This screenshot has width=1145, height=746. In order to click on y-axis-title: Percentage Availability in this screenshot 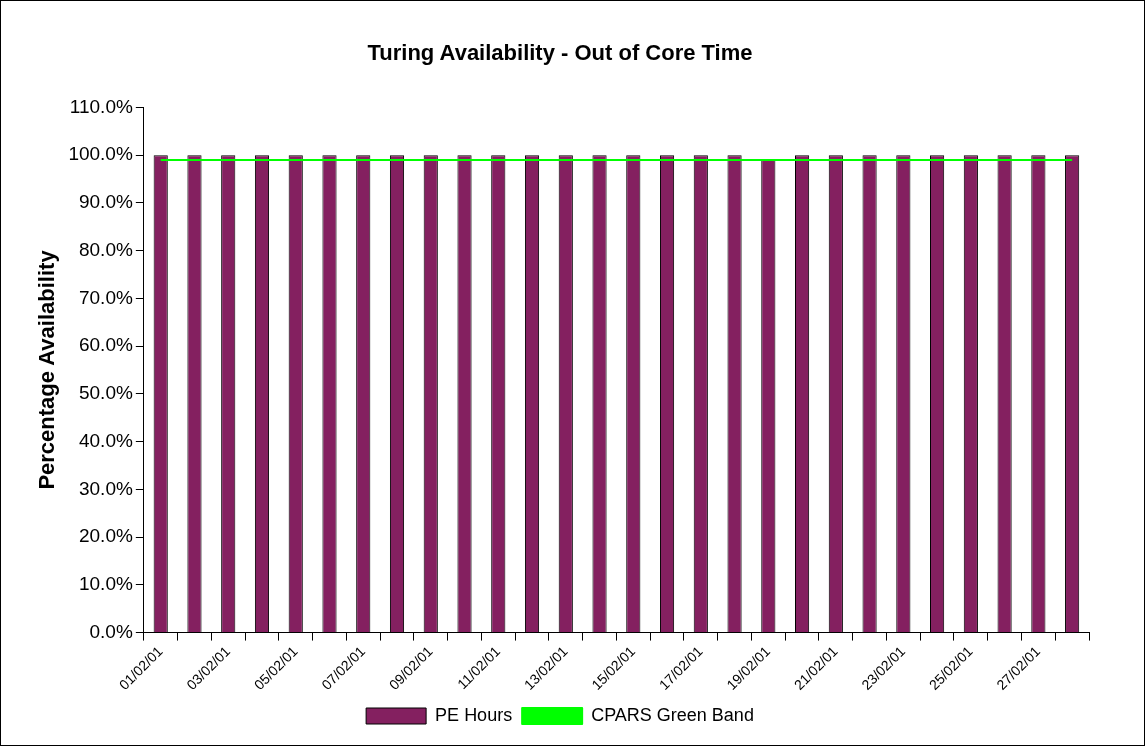, I will do `click(47, 369)`.